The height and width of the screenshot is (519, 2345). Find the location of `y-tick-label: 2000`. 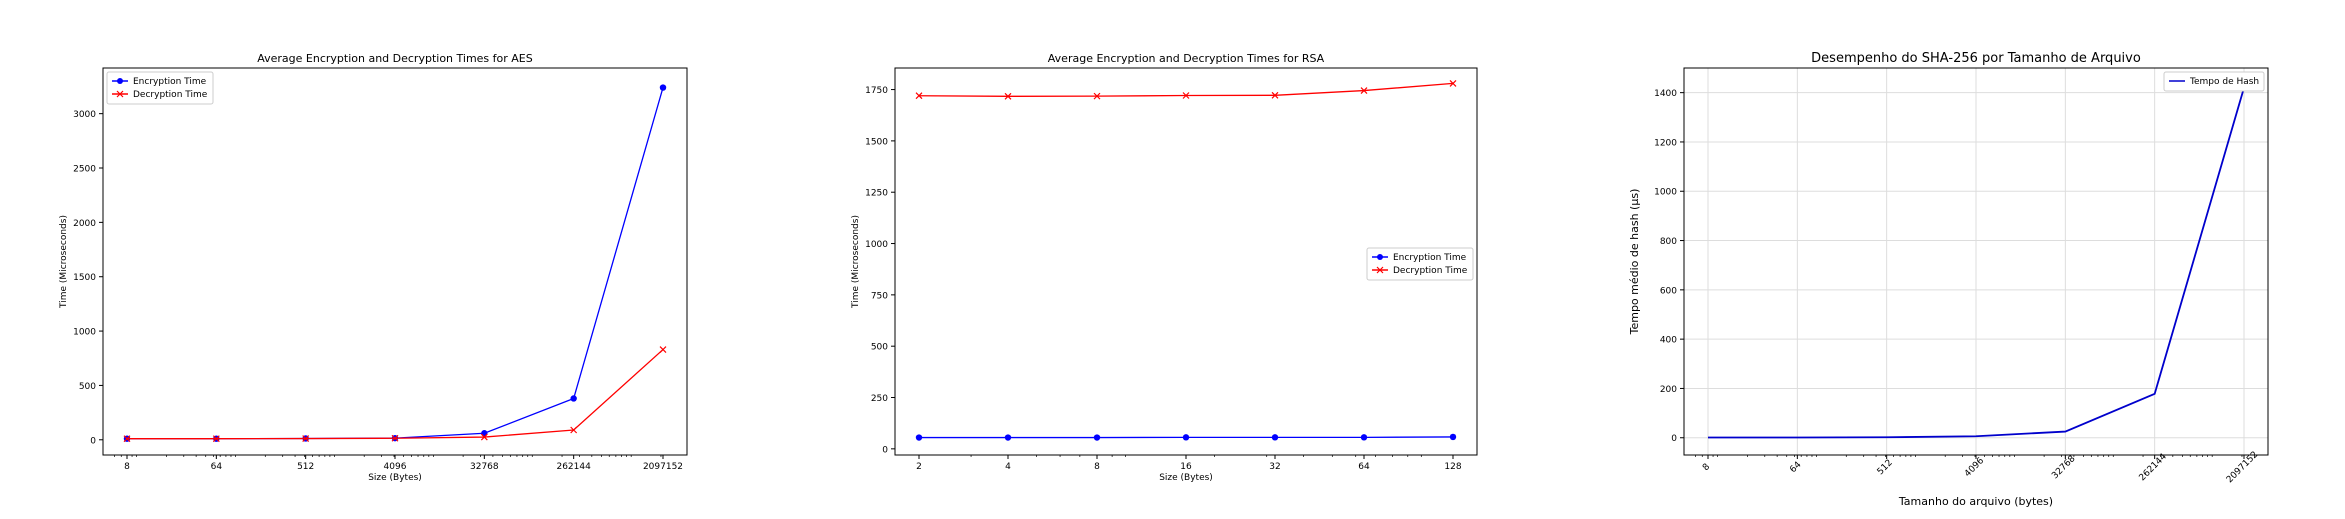

y-tick-label: 2000 is located at coordinates (84, 224).